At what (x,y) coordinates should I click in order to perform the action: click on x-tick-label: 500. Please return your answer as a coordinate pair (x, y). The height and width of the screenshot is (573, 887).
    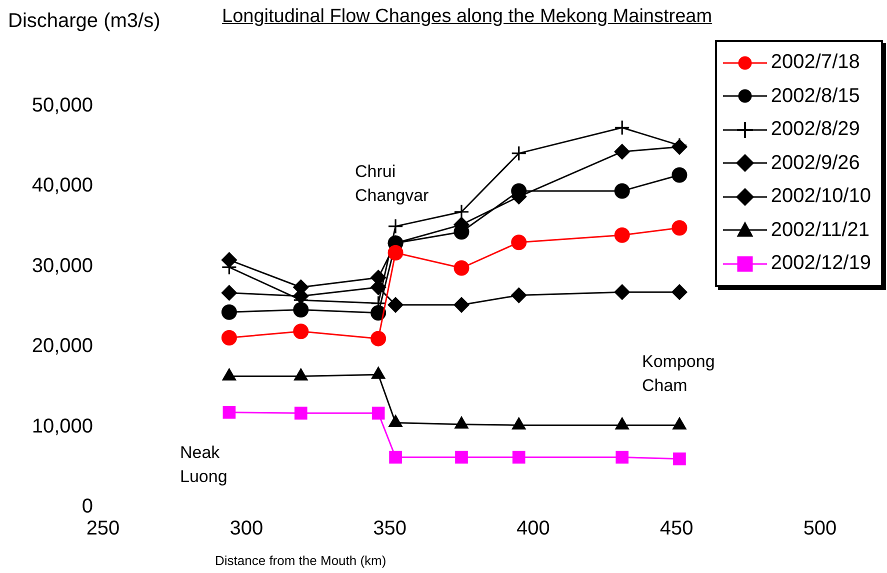
    Looking at the image, I should click on (820, 529).